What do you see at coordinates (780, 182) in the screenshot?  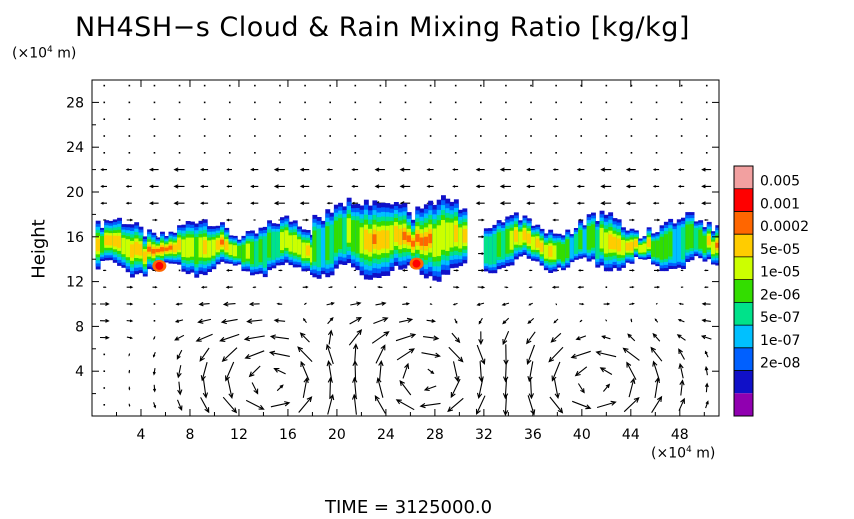 I see `colorbar-label: 0.005` at bounding box center [780, 182].